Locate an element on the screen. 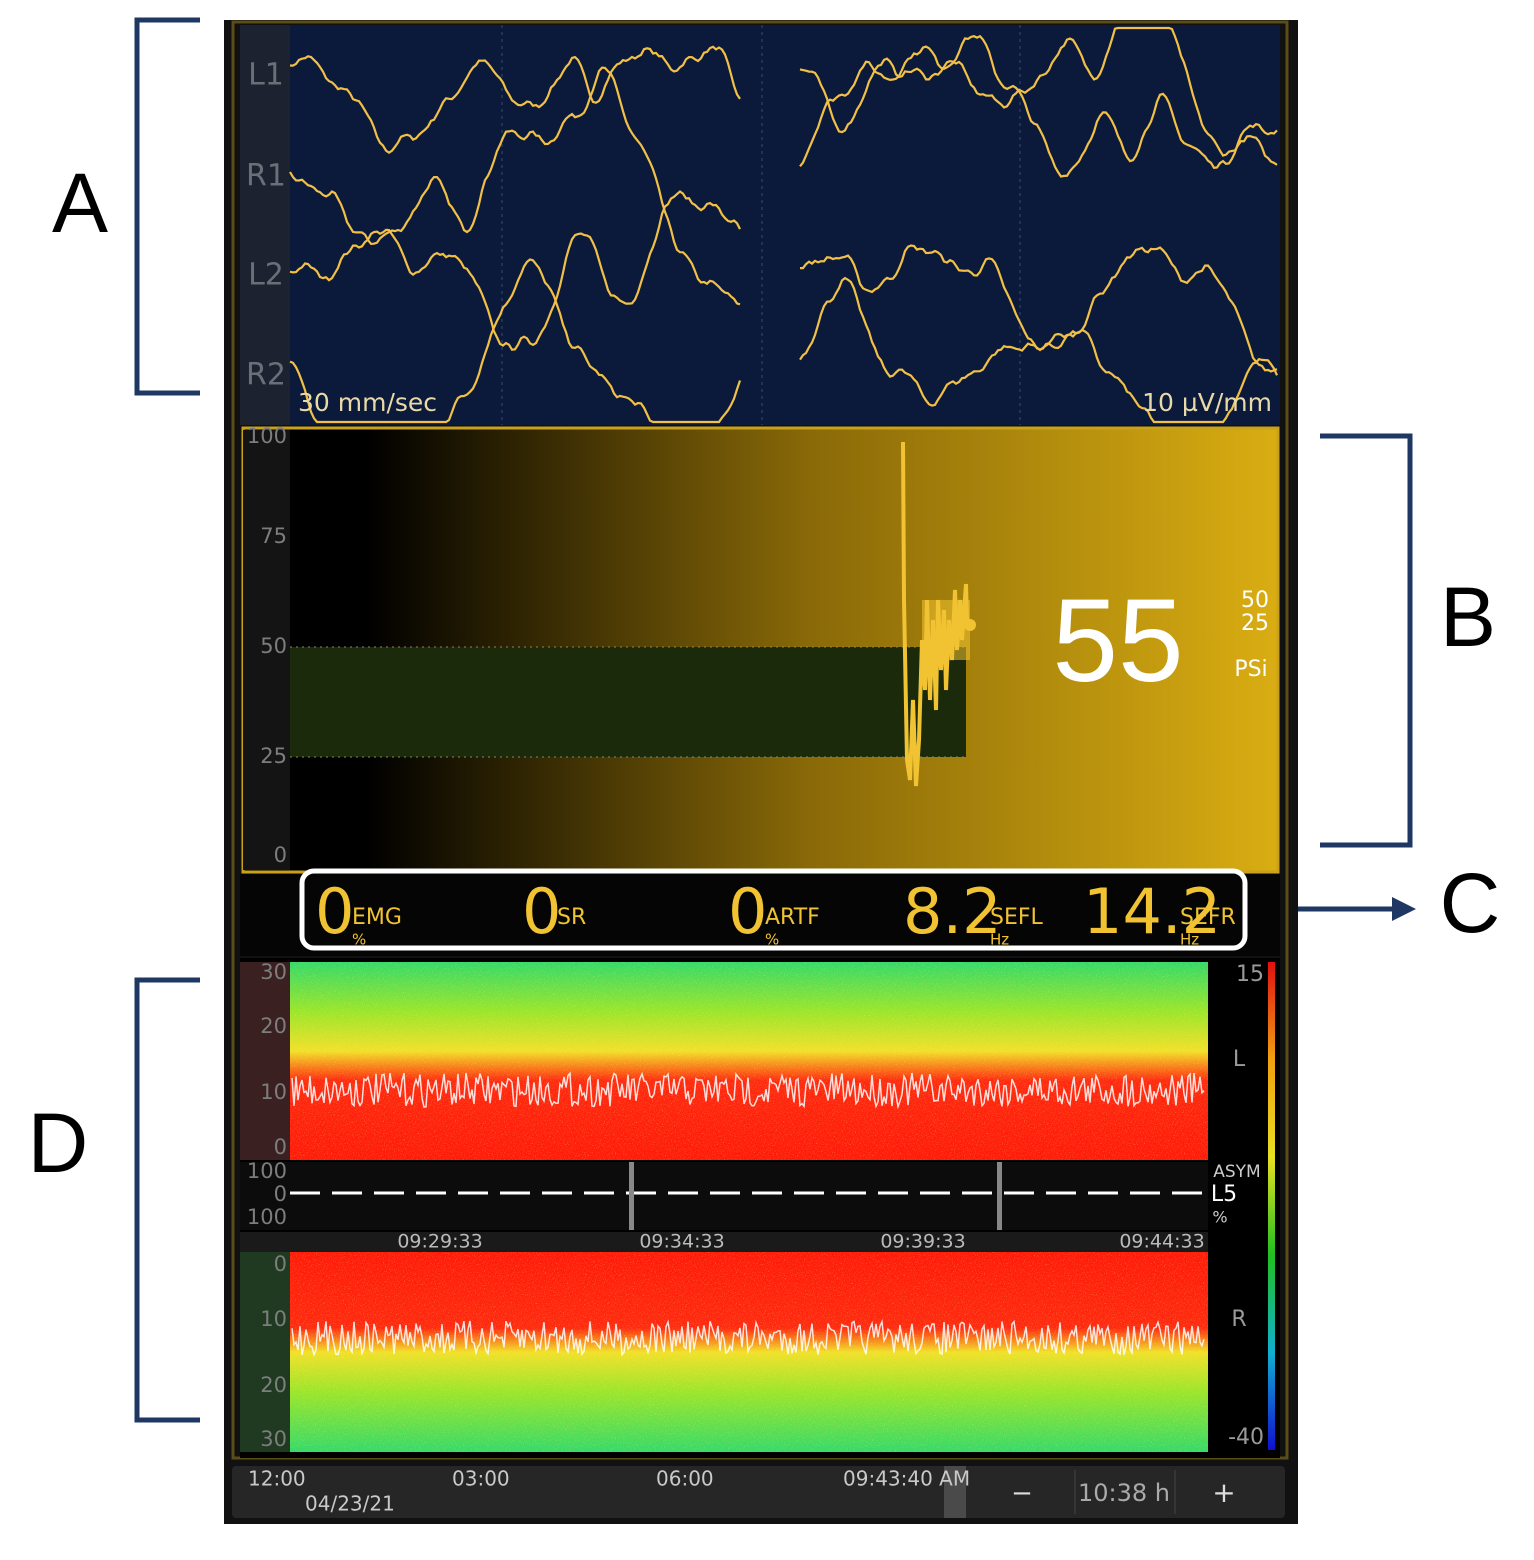 Image resolution: width=1534 pixels, height=1560 pixels. parameter-bar is located at coordinates (760, 915).